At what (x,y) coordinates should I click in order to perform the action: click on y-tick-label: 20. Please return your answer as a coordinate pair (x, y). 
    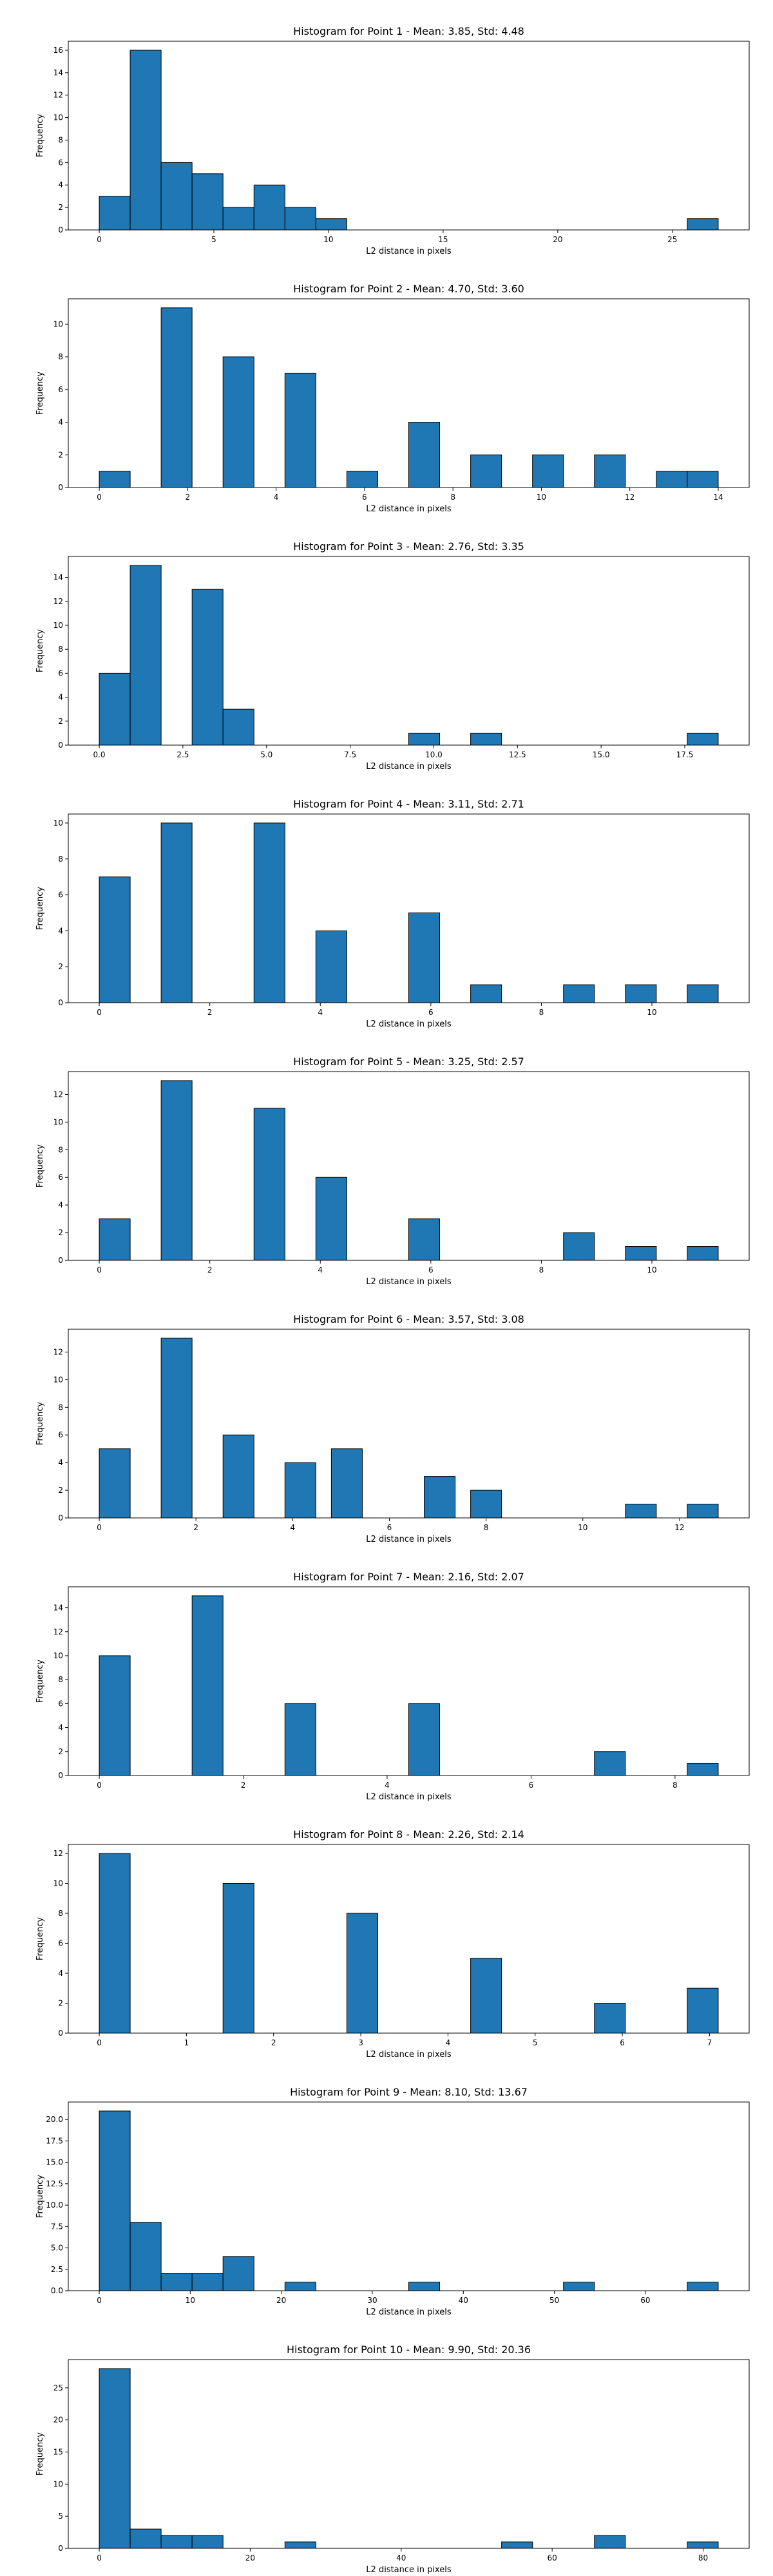
    Looking at the image, I should click on (58, 2421).